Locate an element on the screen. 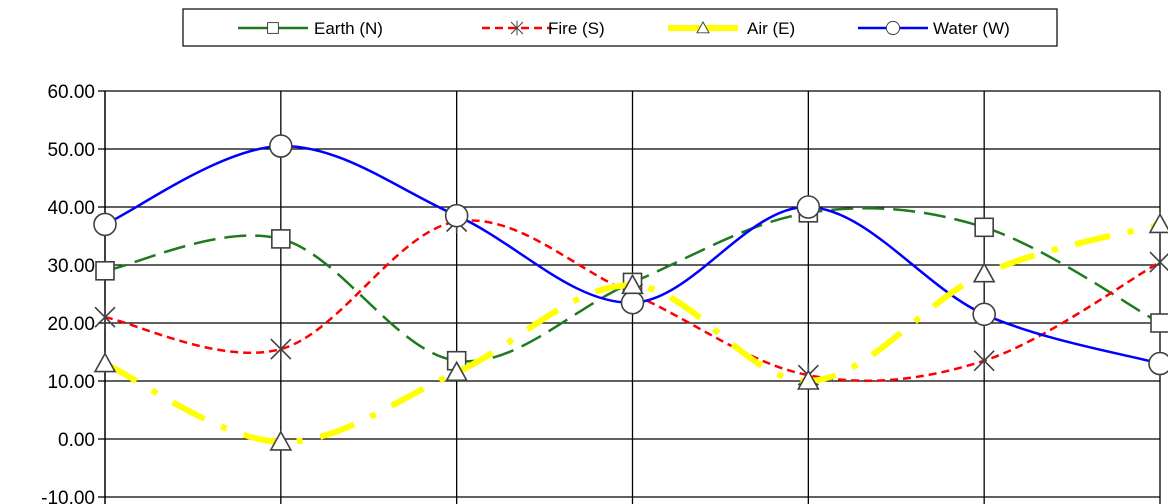  y-tick-label: 60.00 is located at coordinates (71, 92).